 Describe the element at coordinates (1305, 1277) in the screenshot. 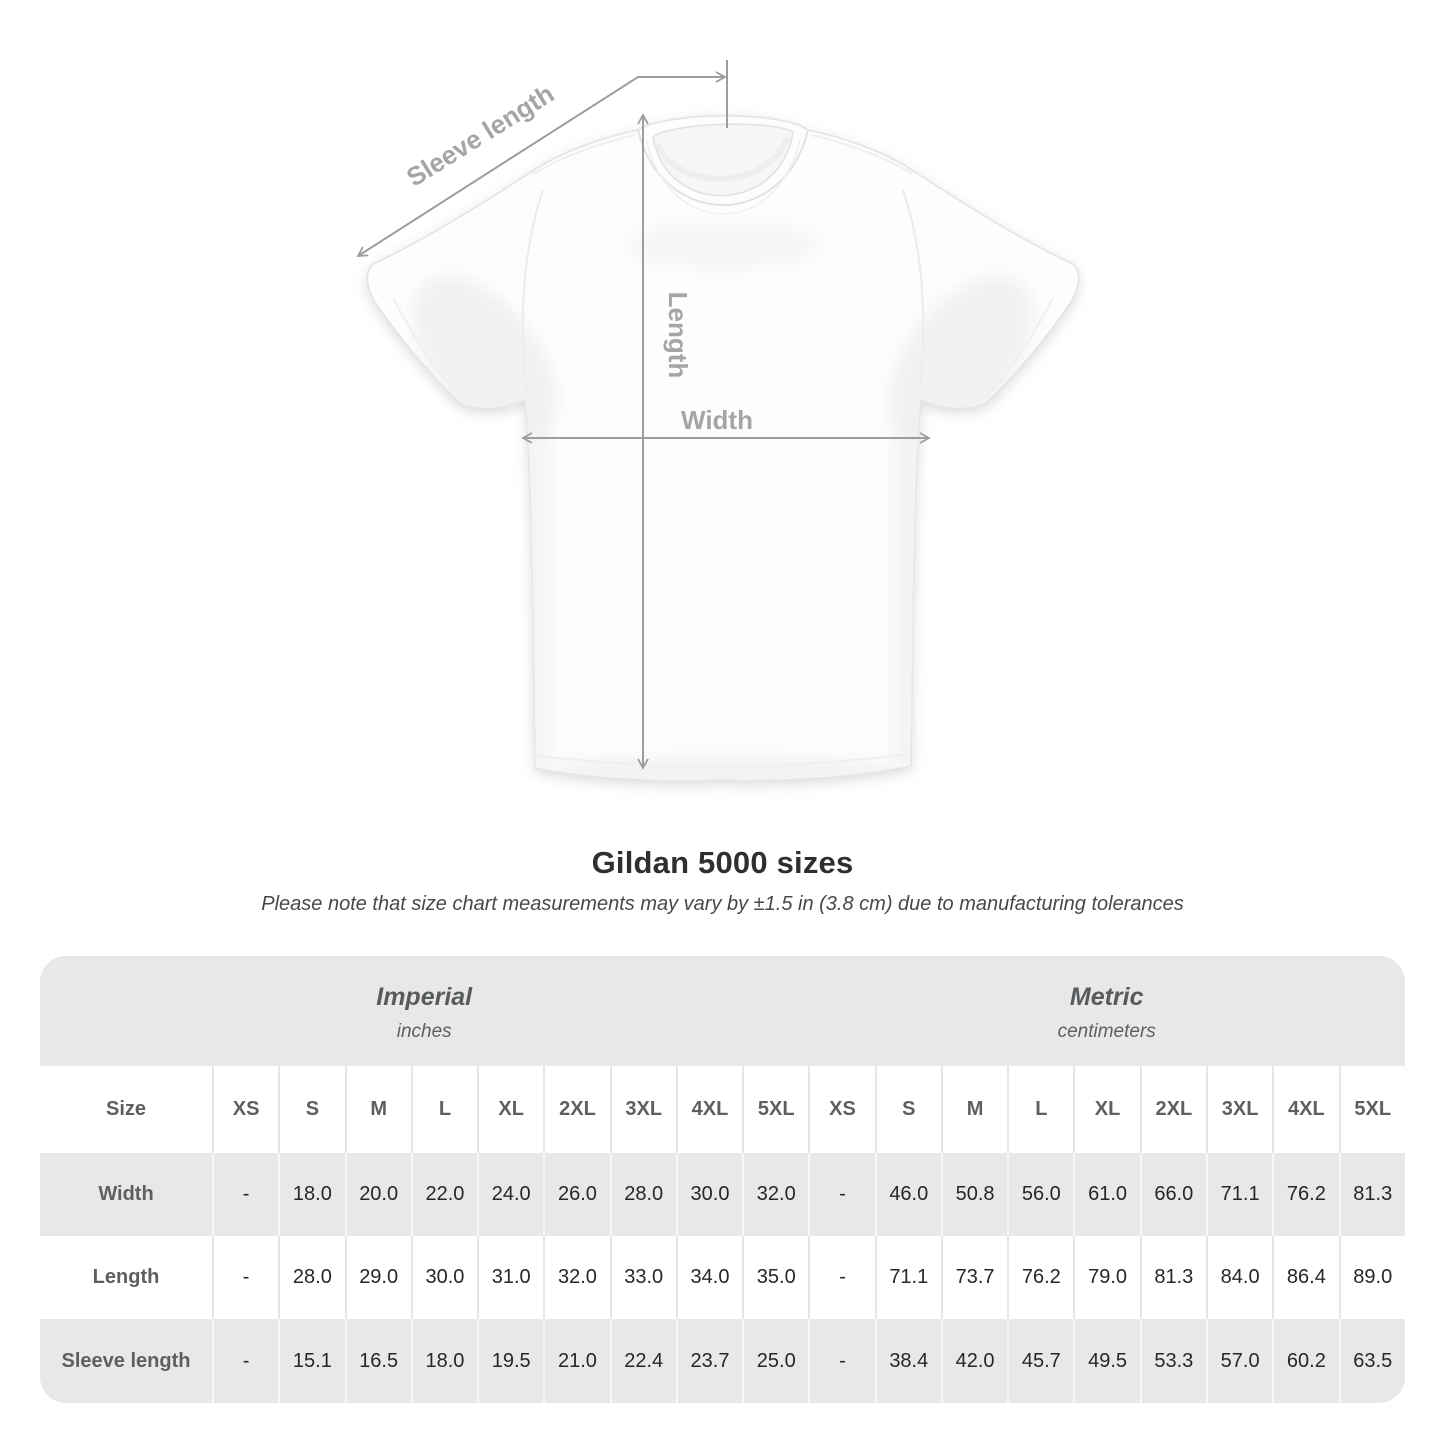

I see `value-cell: 86.4` at that location.